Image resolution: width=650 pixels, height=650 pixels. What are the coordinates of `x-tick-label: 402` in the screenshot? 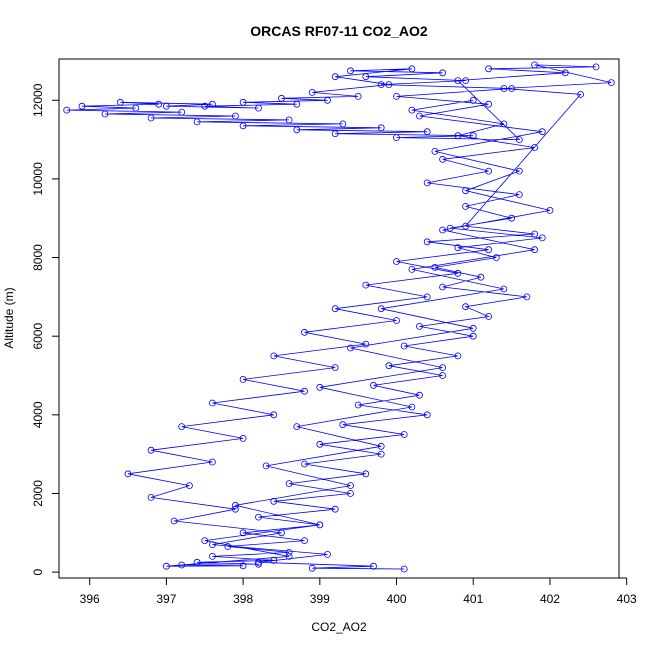 It's located at (550, 599).